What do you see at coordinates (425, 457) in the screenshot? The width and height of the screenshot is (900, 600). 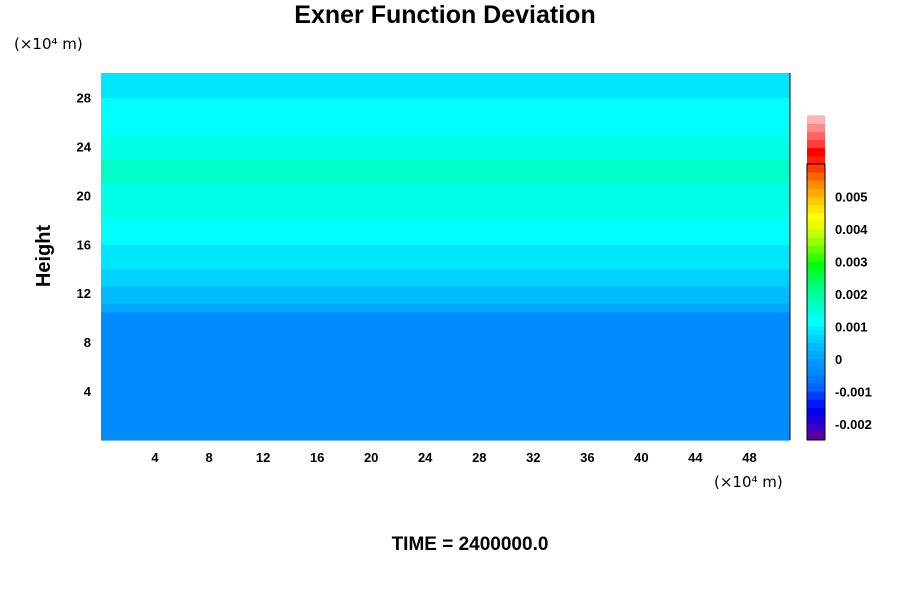 I see `x-tick-label: 24` at bounding box center [425, 457].